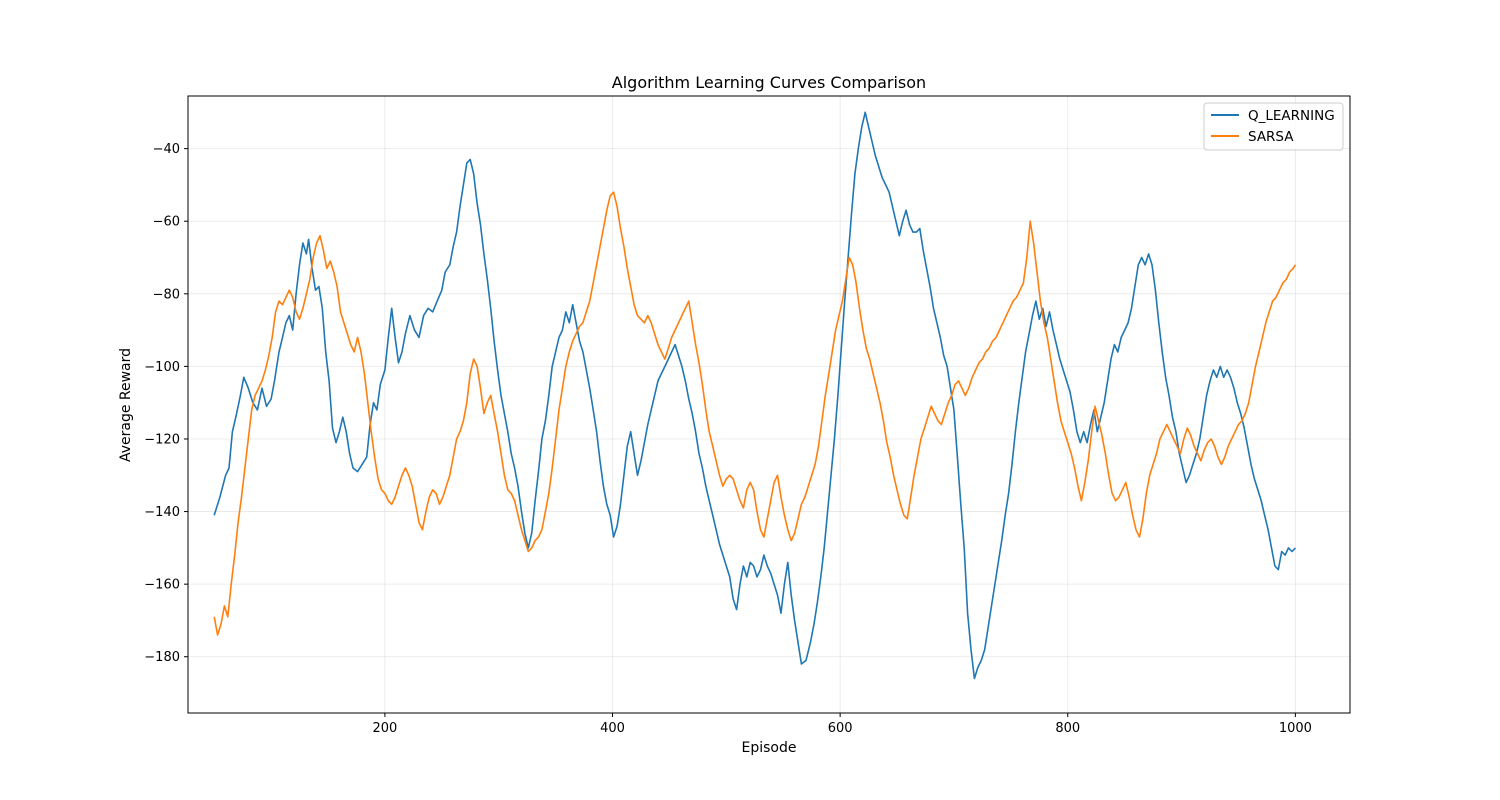 This screenshot has width=1500, height=800. What do you see at coordinates (126, 405) in the screenshot?
I see `y-axis-label: Average Reward` at bounding box center [126, 405].